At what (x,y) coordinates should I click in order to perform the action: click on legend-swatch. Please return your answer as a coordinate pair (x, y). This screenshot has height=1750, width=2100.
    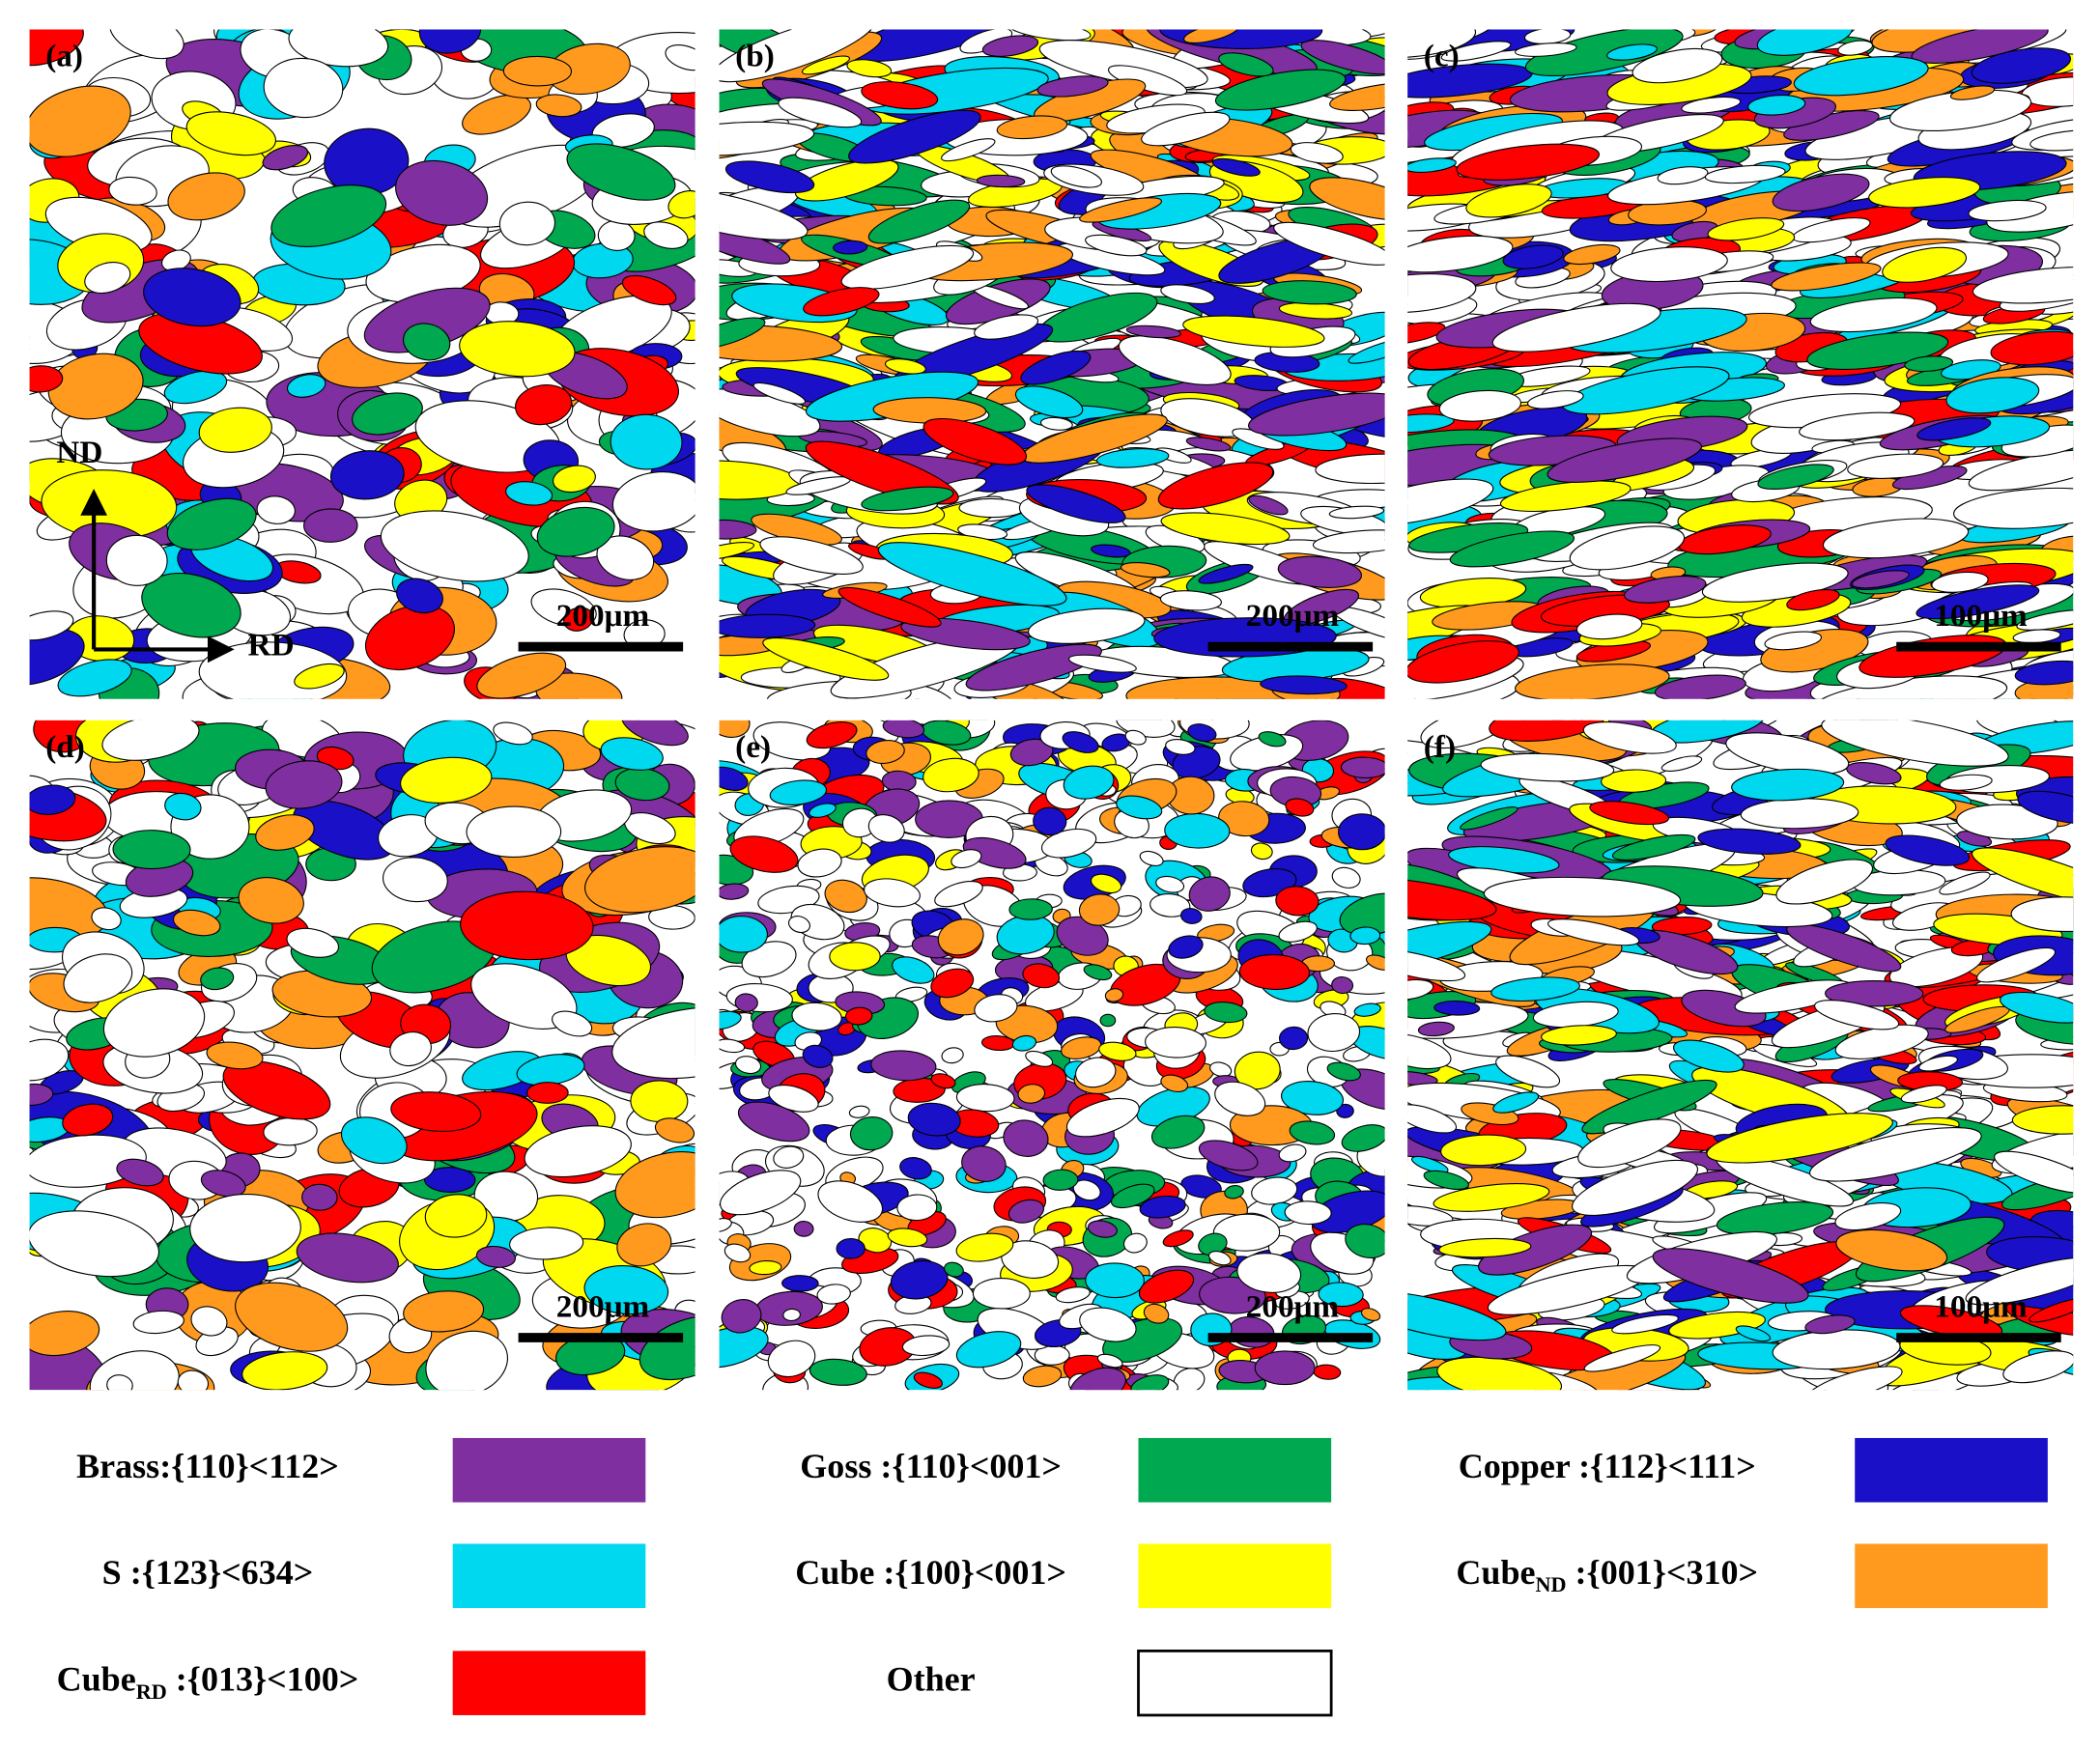
    Looking at the image, I should click on (549, 1683).